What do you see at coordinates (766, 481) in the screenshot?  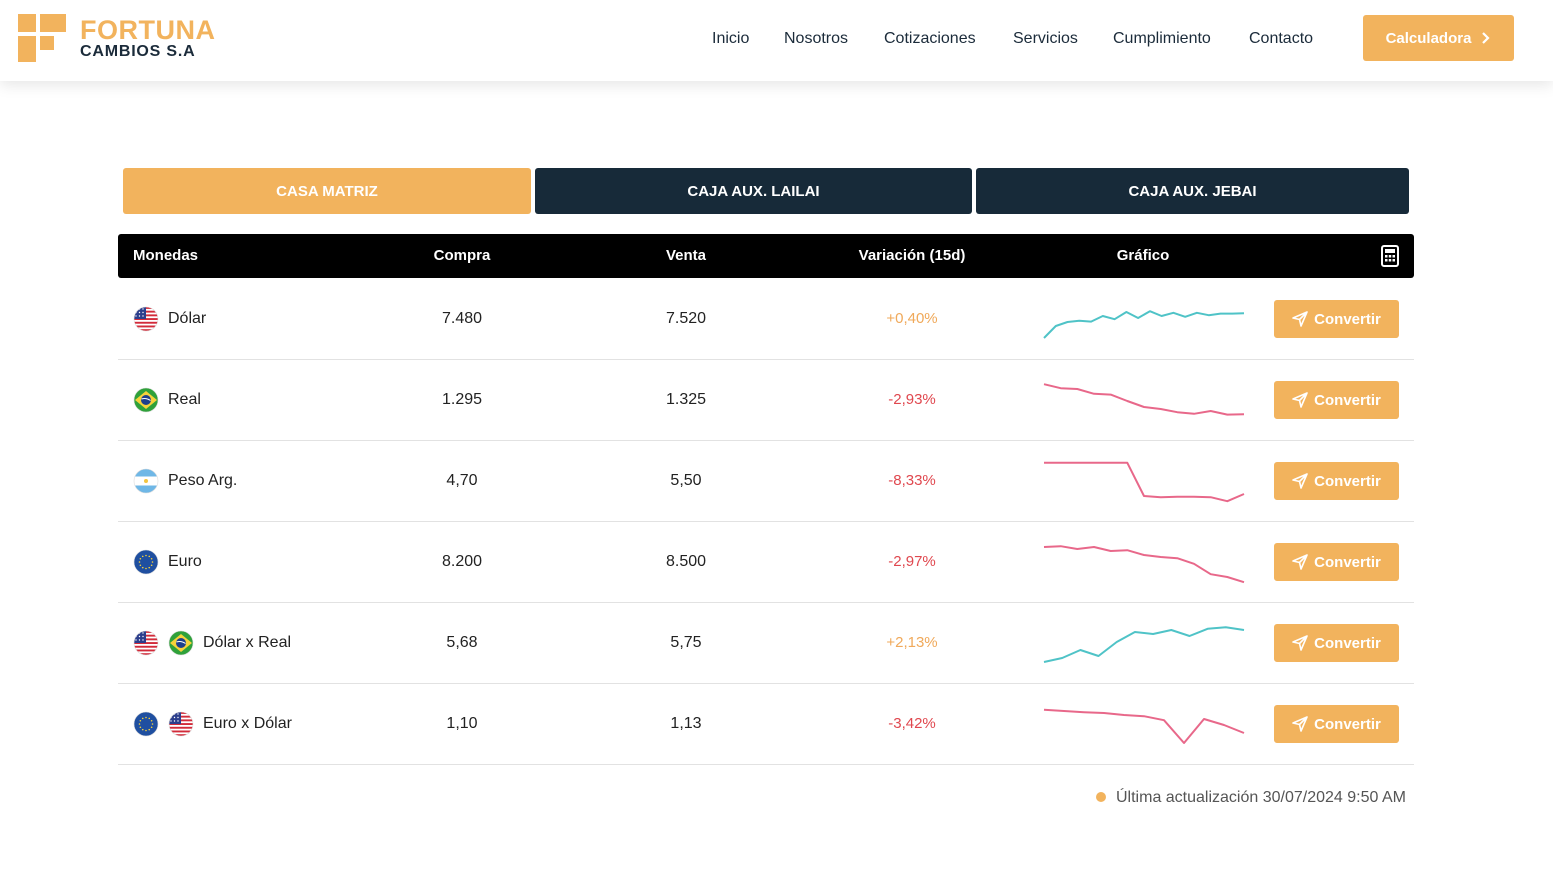 I see `table-row: Peso Arg. 4,70 5,50 -8,33% Convertir` at bounding box center [766, 481].